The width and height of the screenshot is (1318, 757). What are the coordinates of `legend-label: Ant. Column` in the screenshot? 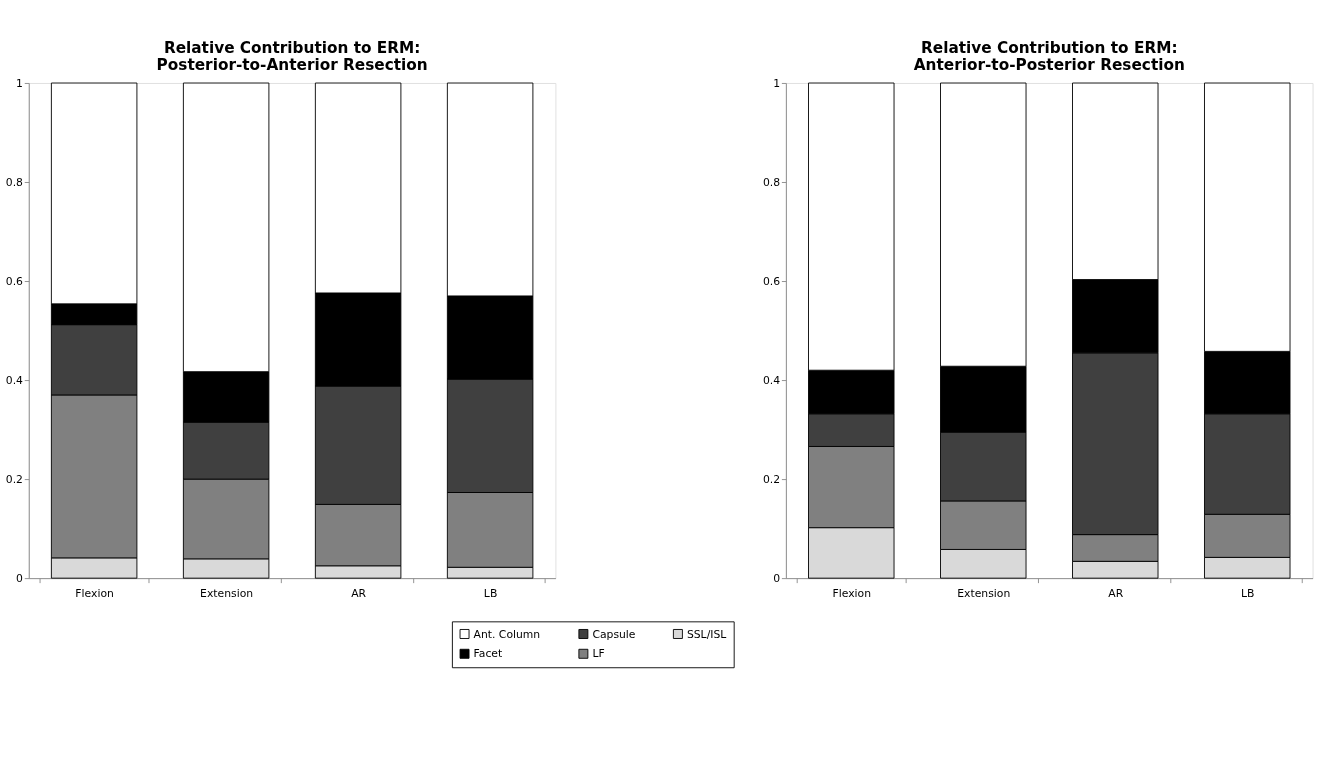 It's located at (507, 634).